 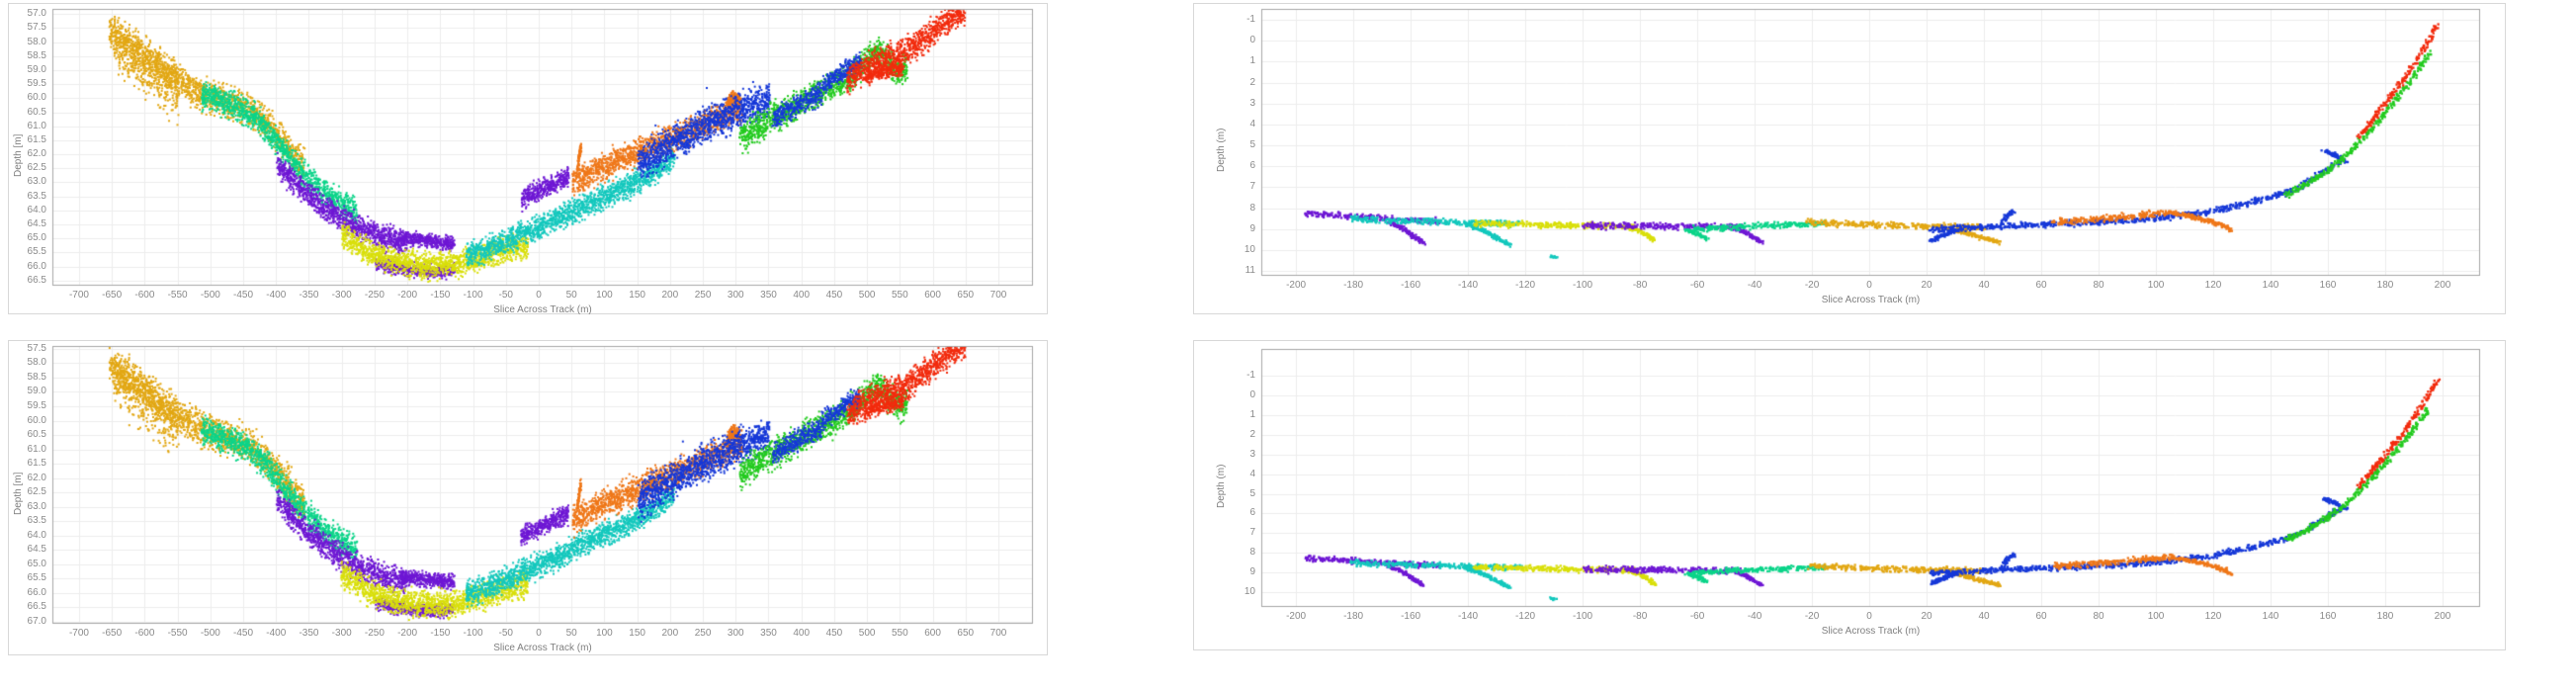 I want to click on x-tick-label: -700, so click(x=78, y=633).